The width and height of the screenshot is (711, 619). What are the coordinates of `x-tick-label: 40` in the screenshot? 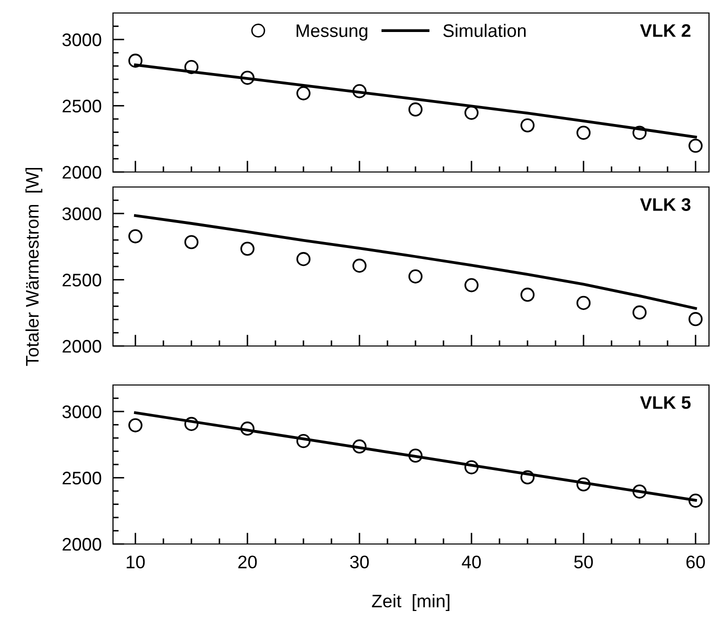 It's located at (471, 562).